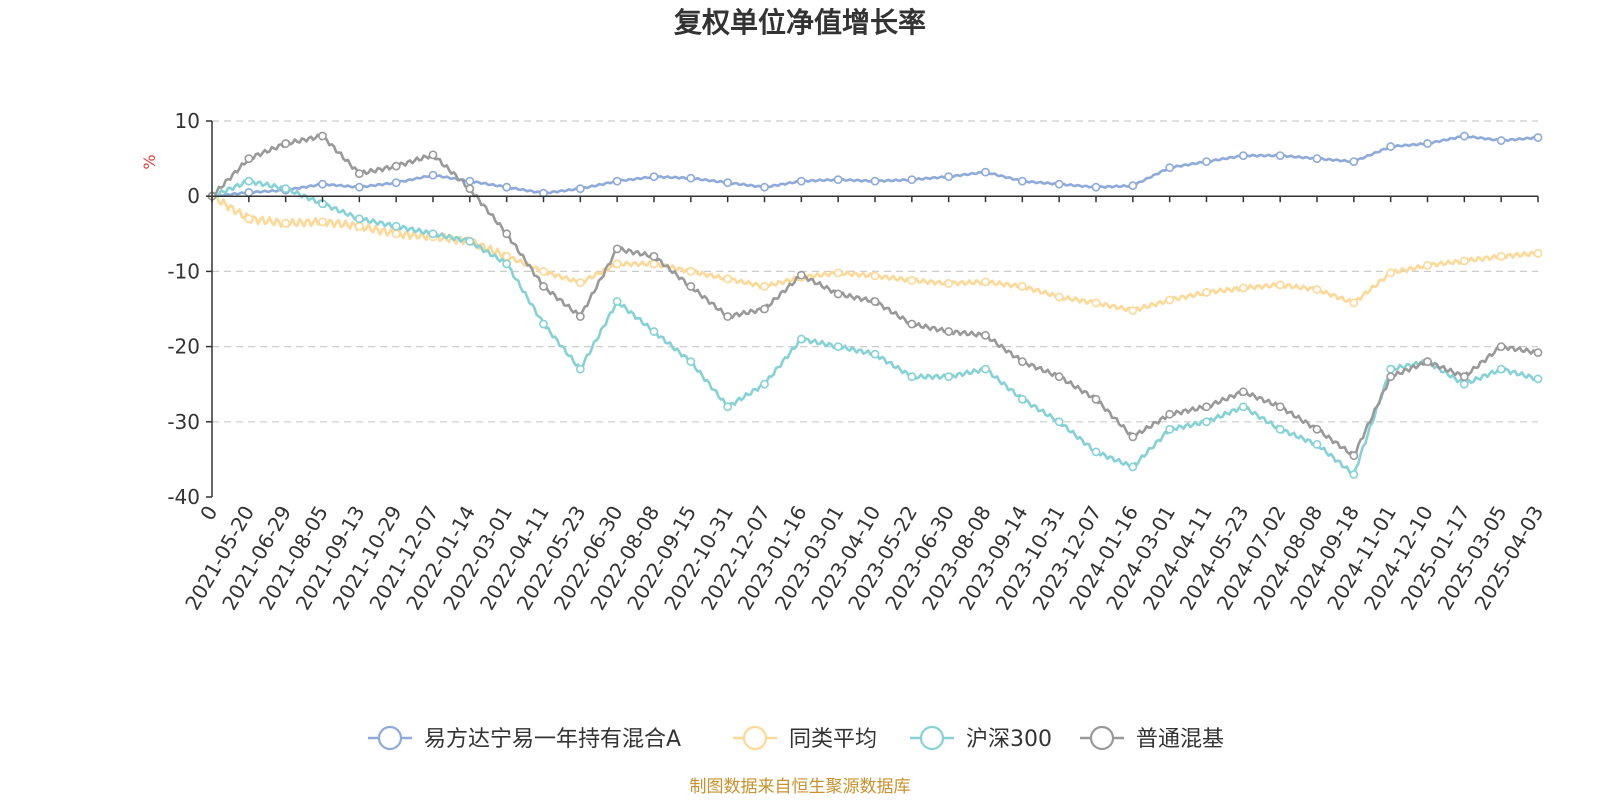 This screenshot has width=1600, height=800. What do you see at coordinates (1152, 738) in the screenshot?
I see `legend-item: 普通混基` at bounding box center [1152, 738].